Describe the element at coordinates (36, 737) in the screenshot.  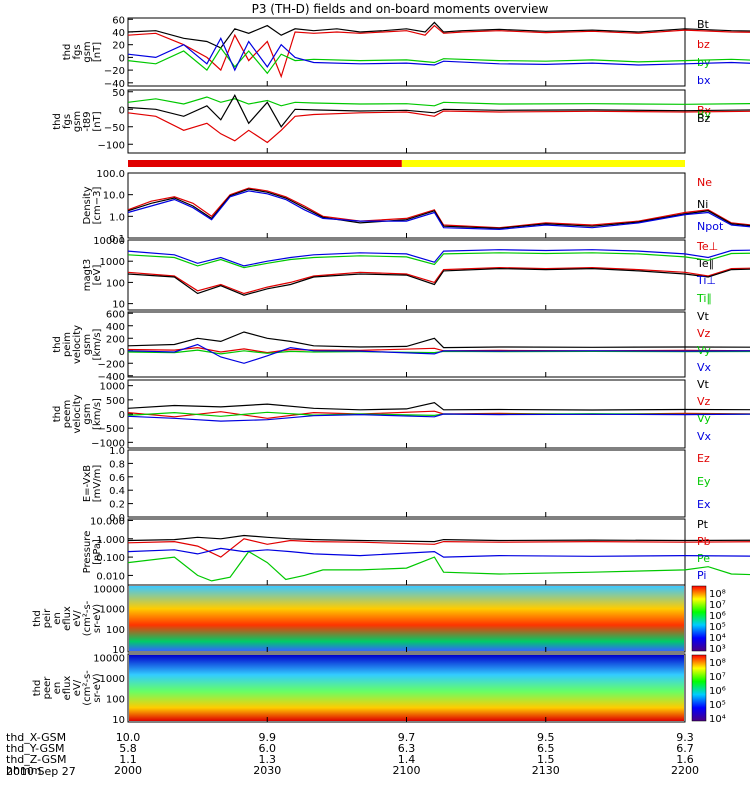
I see `x-axis-row-label: thd_X-GSM` at that location.